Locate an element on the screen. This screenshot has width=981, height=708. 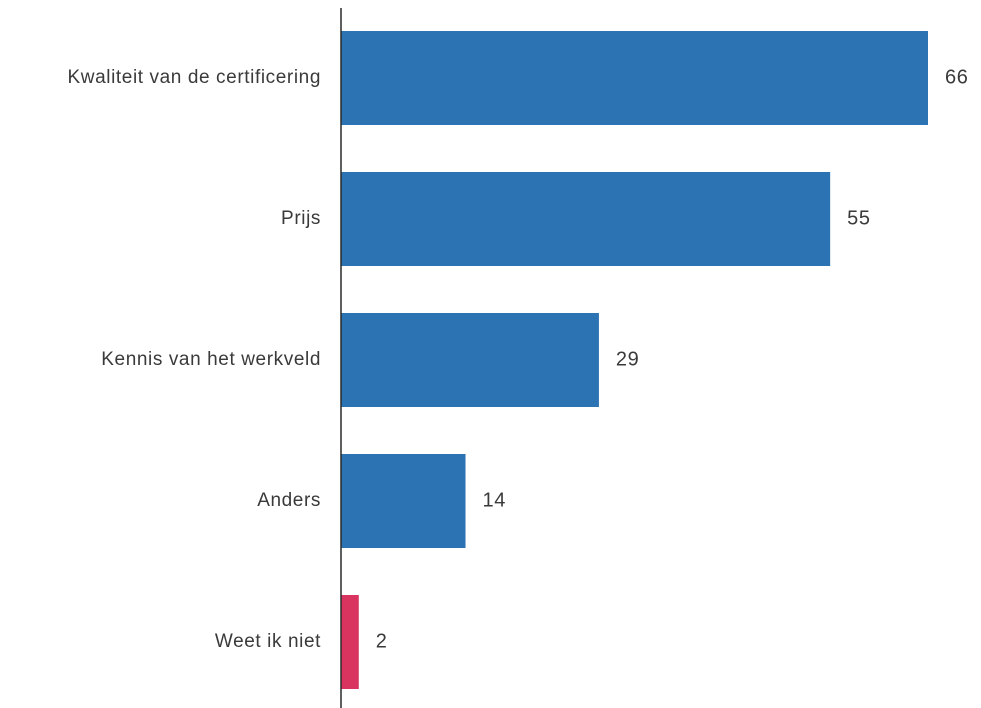
value-label: 2 is located at coordinates (382, 641).